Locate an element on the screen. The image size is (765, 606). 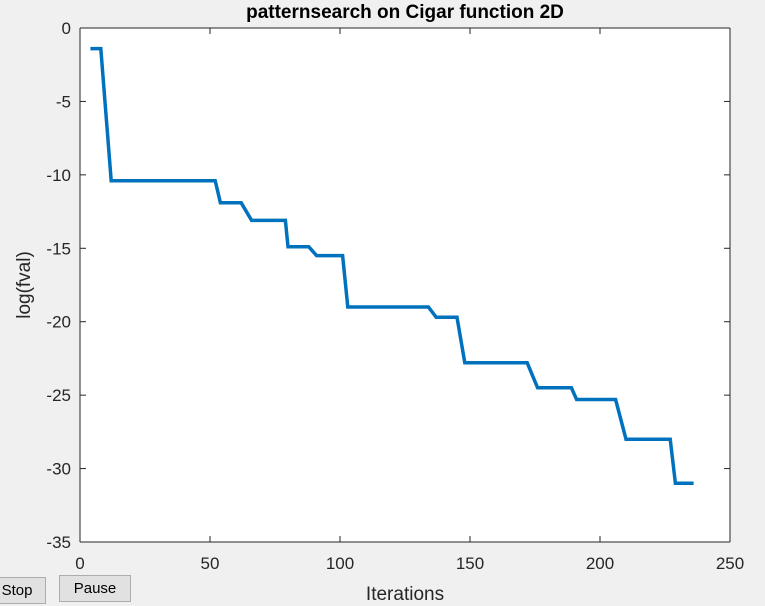
x-tick-label: 250 is located at coordinates (730, 563).